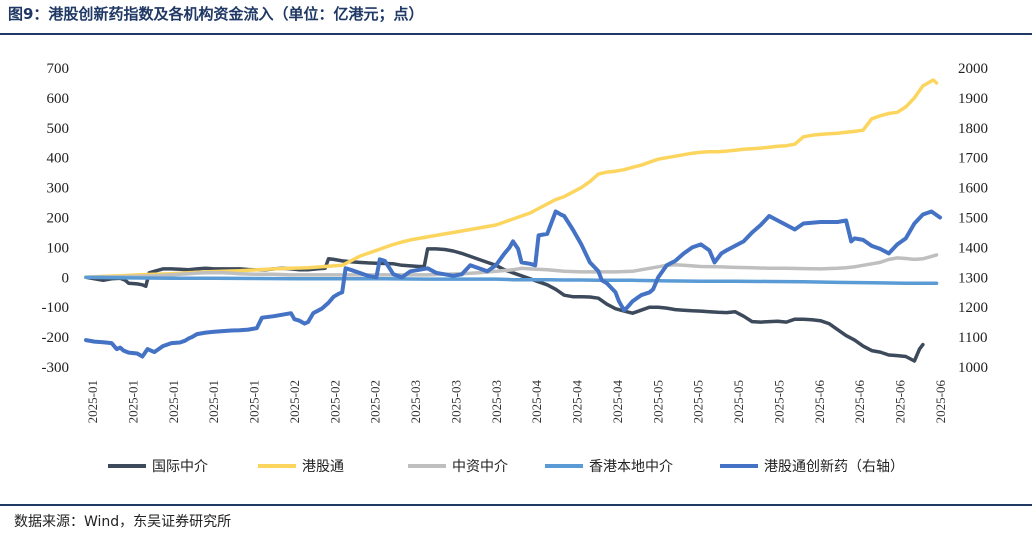 The image size is (1032, 537). Describe the element at coordinates (480, 467) in the screenshot. I see `legend-label: 中资中介` at that location.